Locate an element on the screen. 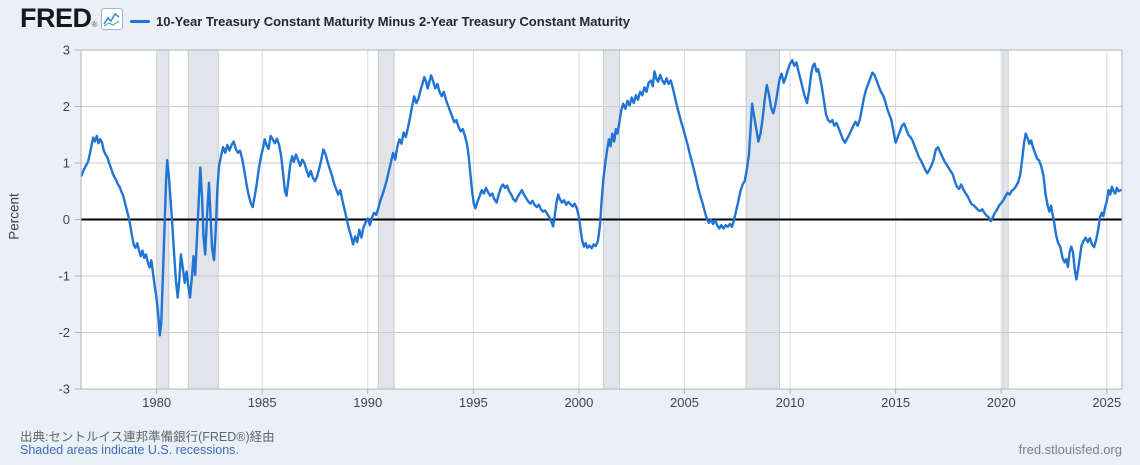 The width and height of the screenshot is (1140, 465). x-tick-label: 2000 is located at coordinates (578, 402).